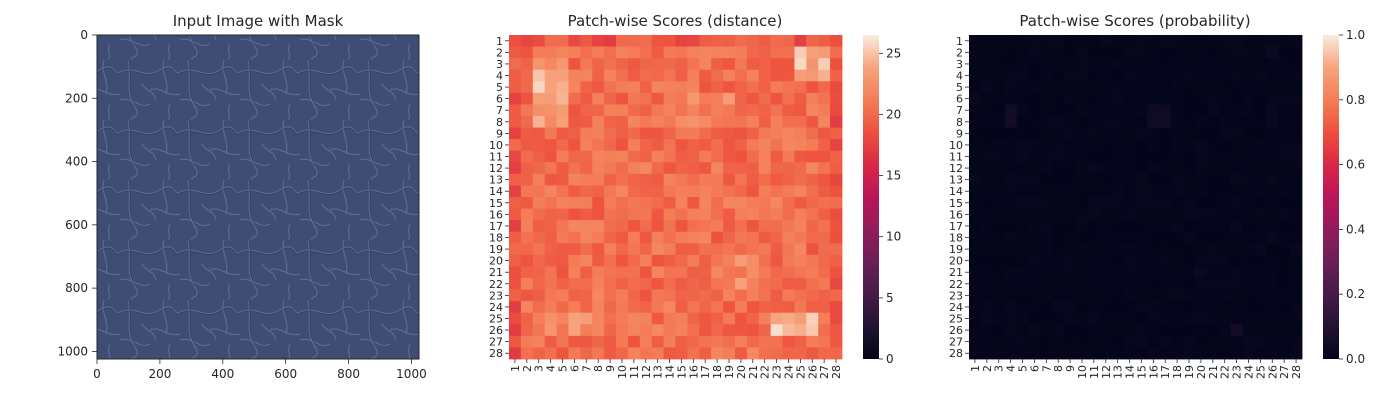 The width and height of the screenshot is (1400, 404). Describe the element at coordinates (598, 368) in the screenshot. I see `x-tick-label: 8` at that location.